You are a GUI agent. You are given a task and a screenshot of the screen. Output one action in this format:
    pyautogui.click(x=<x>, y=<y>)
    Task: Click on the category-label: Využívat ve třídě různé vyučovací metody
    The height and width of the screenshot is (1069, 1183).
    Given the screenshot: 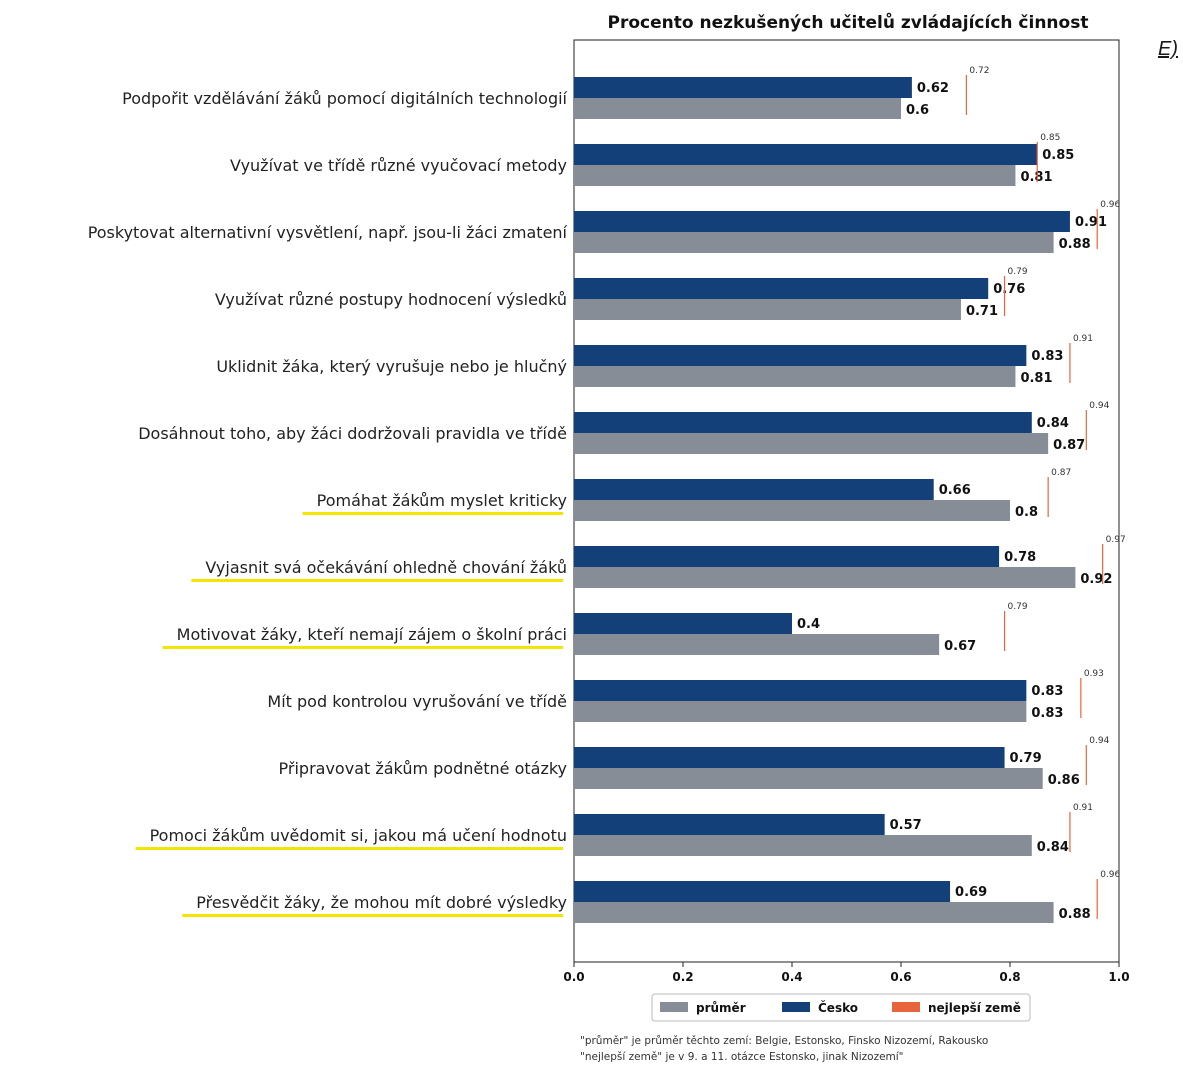 What is the action you would take?
    pyautogui.click(x=398, y=165)
    